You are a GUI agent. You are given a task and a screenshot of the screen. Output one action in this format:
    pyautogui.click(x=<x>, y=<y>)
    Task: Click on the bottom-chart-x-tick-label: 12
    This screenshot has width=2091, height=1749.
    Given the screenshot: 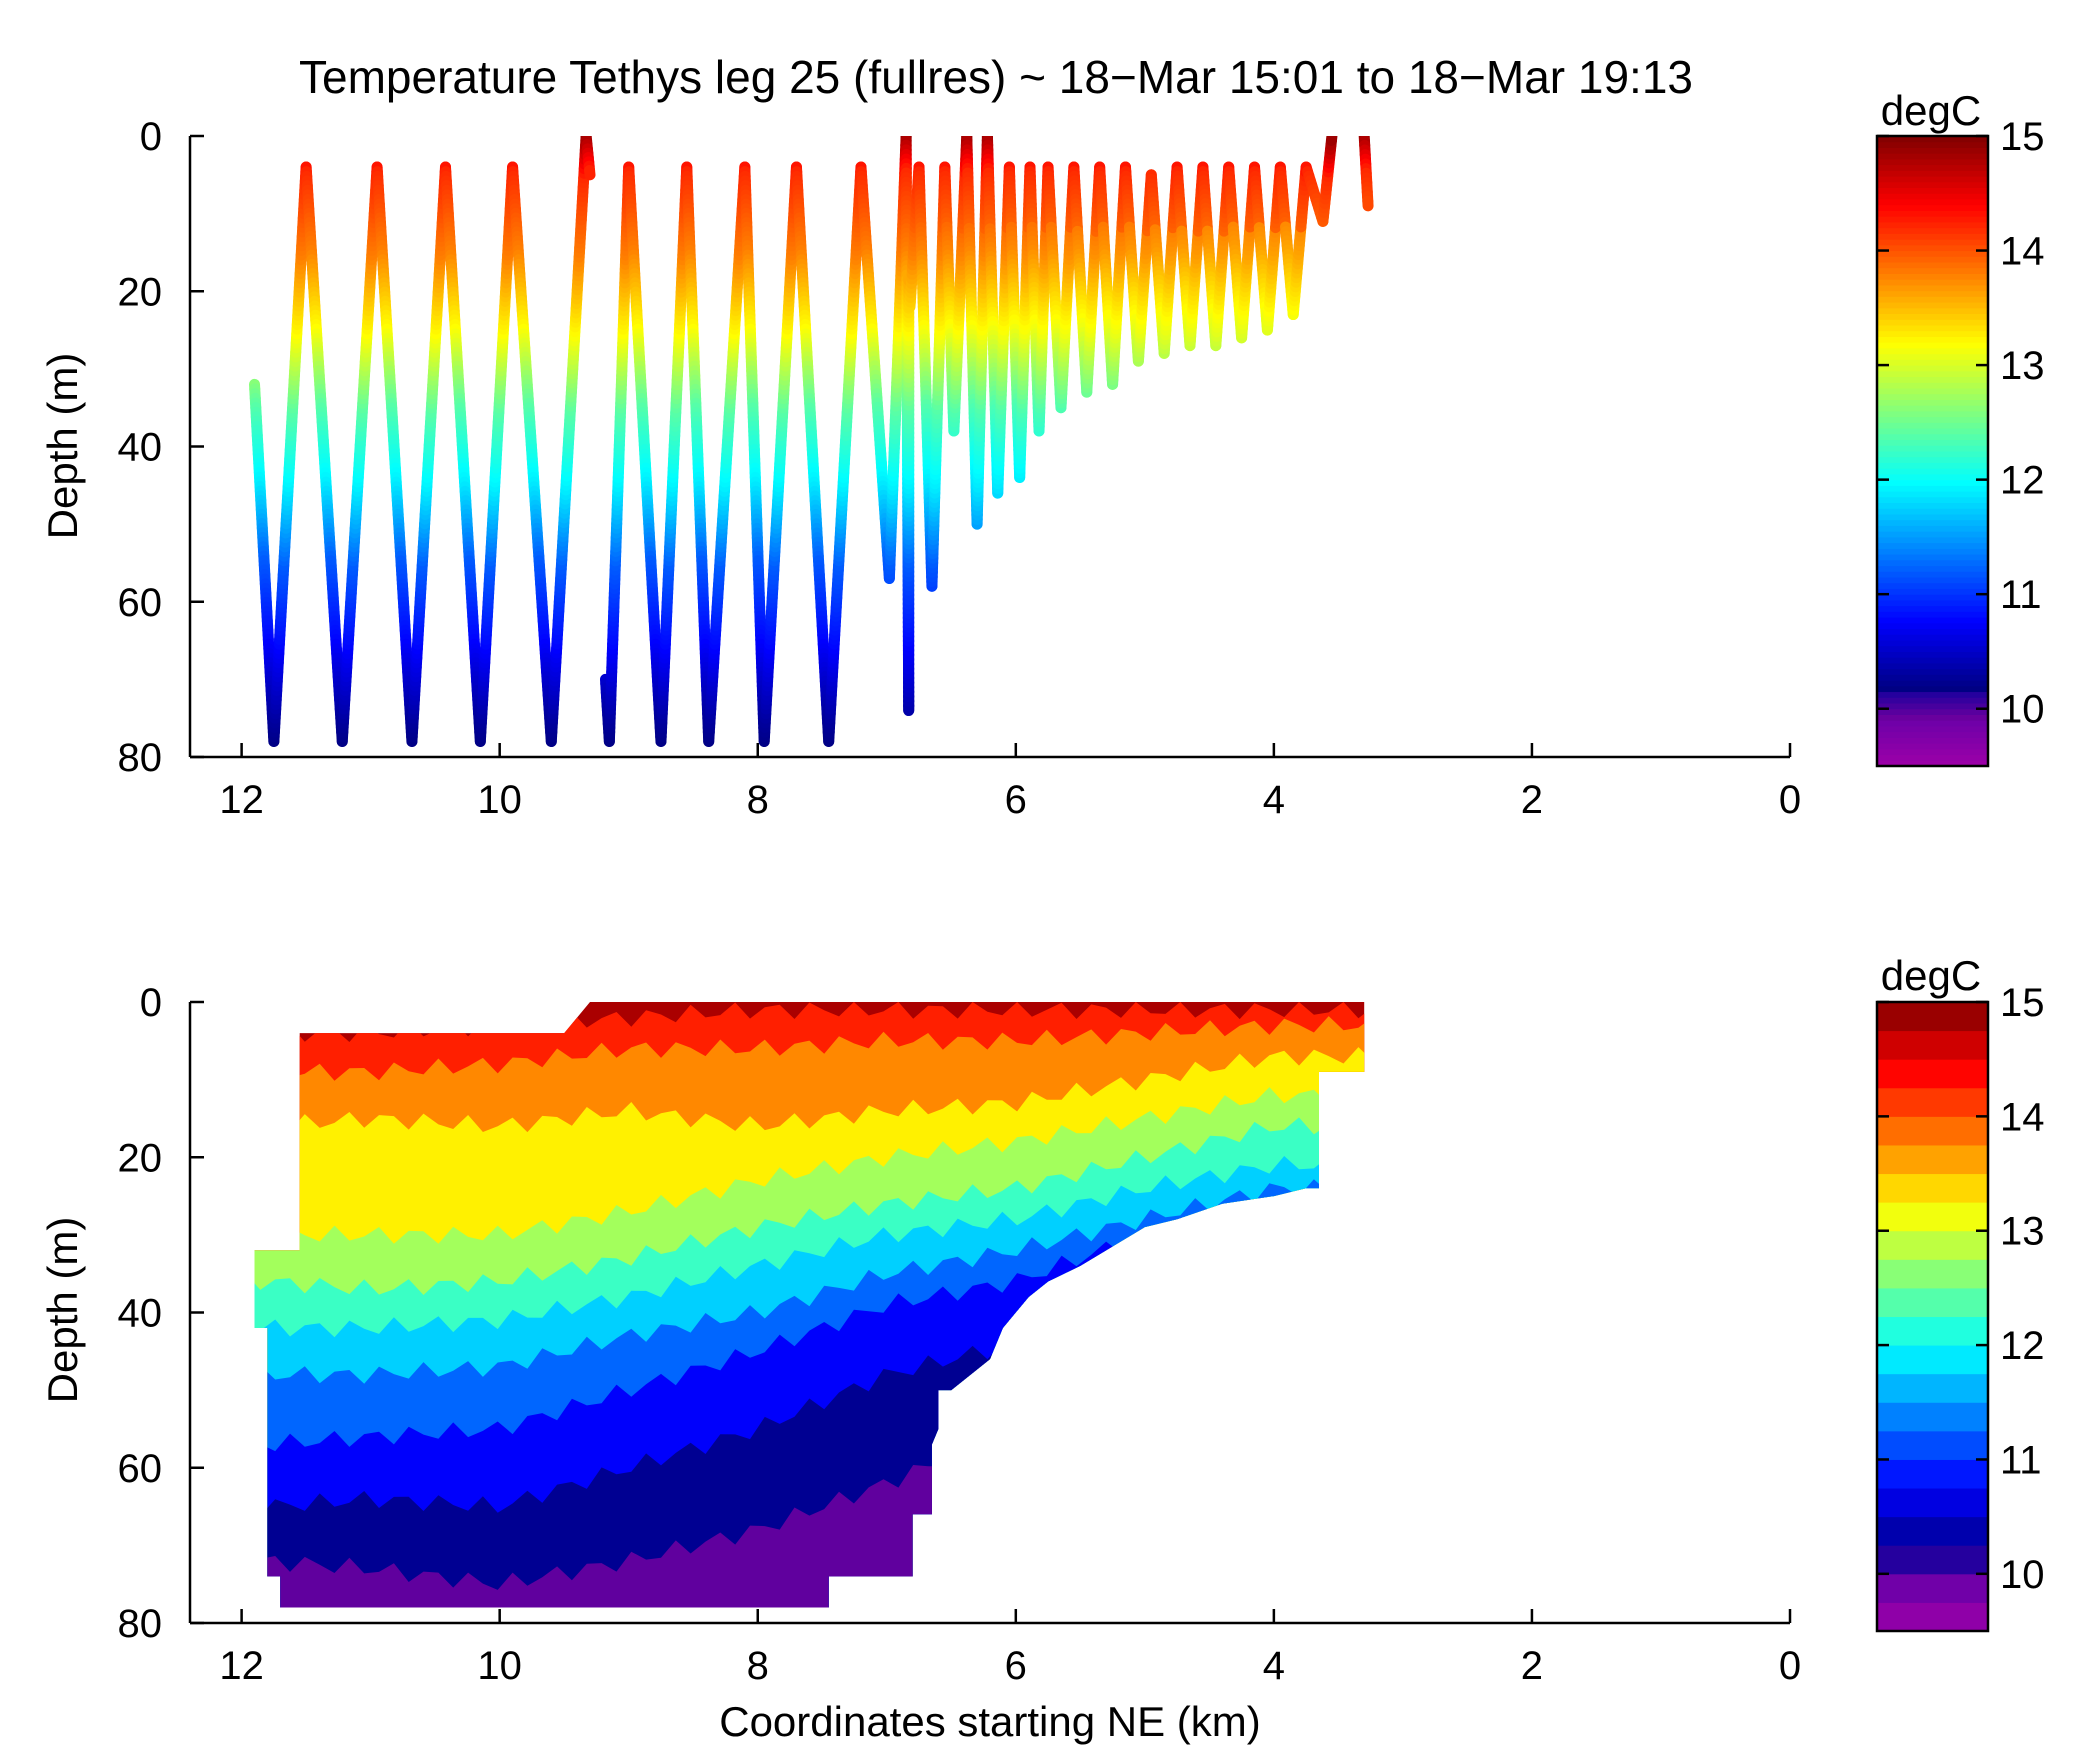 What is the action you would take?
    pyautogui.click(x=241, y=1666)
    